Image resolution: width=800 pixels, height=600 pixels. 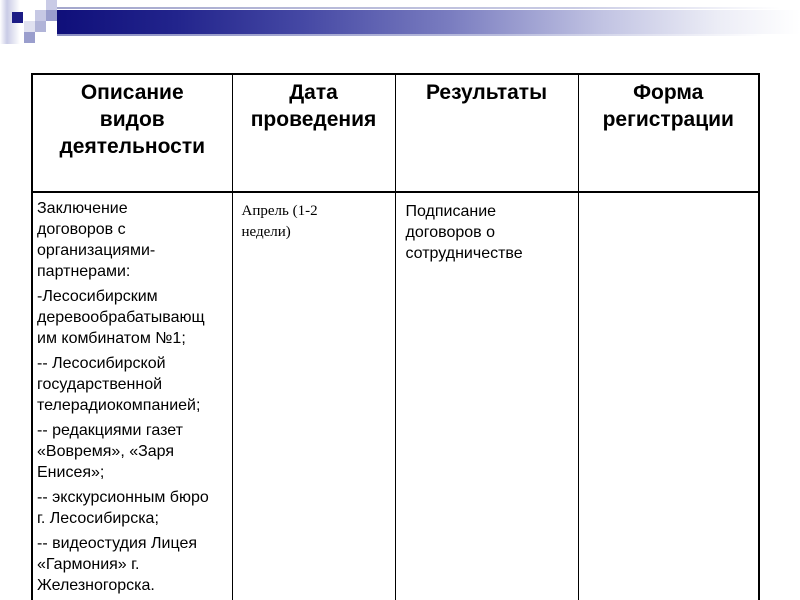 I want to click on header-activities: Описание видов деятельности, so click(x=132, y=133).